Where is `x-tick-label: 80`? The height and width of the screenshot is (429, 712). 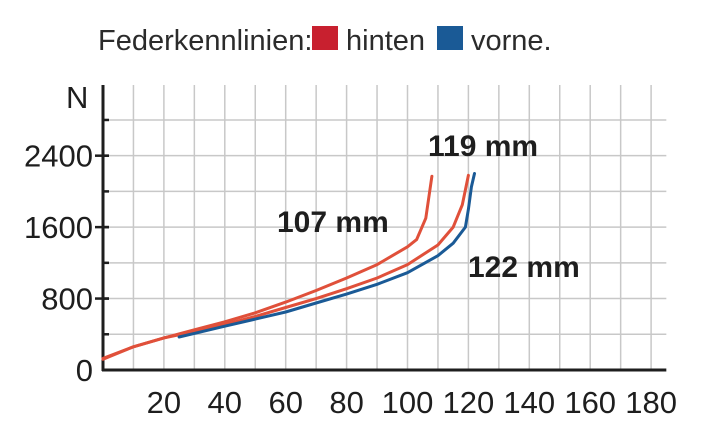 x-tick-label: 80 is located at coordinates (346, 402).